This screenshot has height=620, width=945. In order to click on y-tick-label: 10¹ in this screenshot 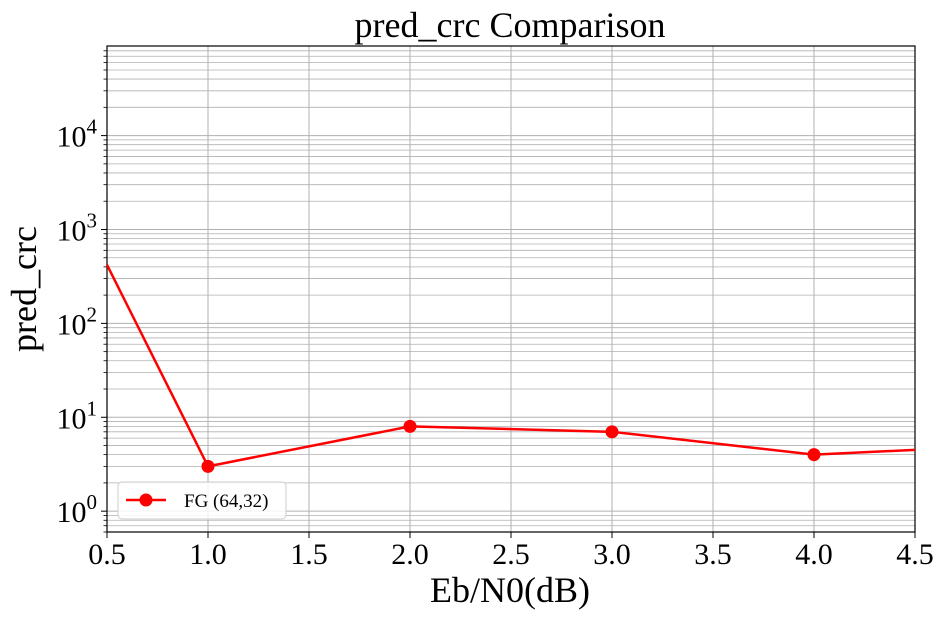, I will do `click(77, 415)`.